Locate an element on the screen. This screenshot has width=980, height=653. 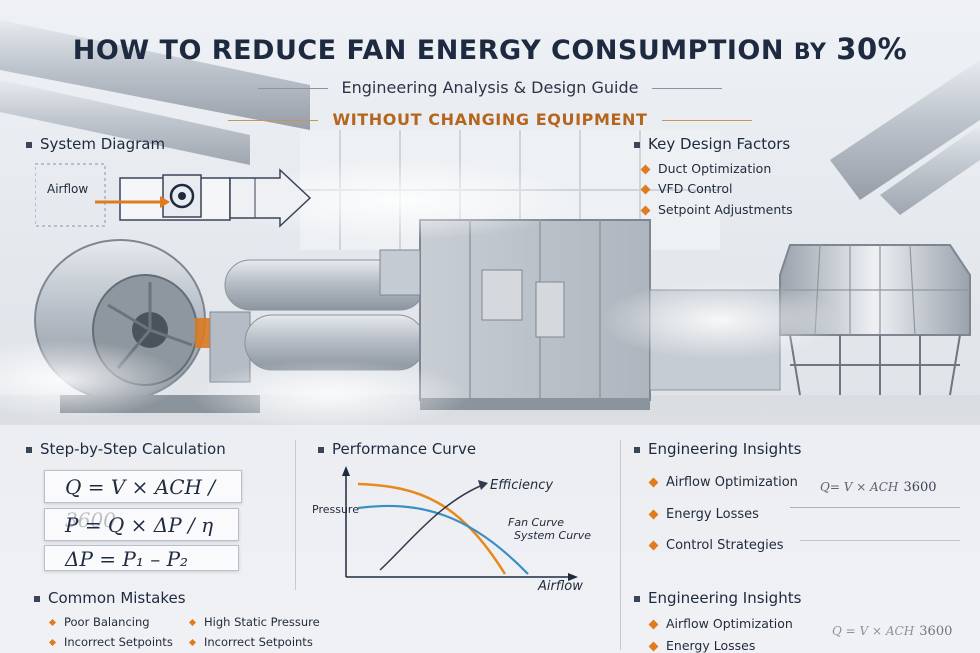
calculation-heading: Step-by-Step Calculation is located at coordinates (126, 449).